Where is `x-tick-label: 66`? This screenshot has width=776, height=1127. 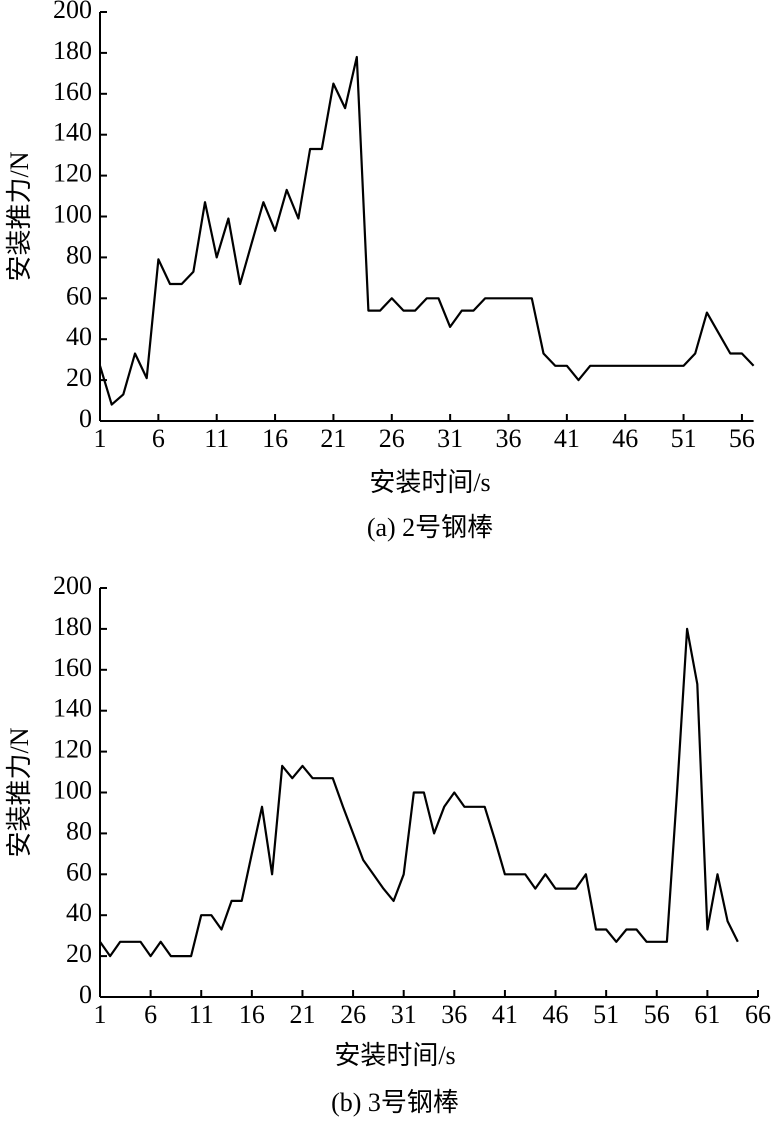 x-tick-label: 66 is located at coordinates (758, 1014).